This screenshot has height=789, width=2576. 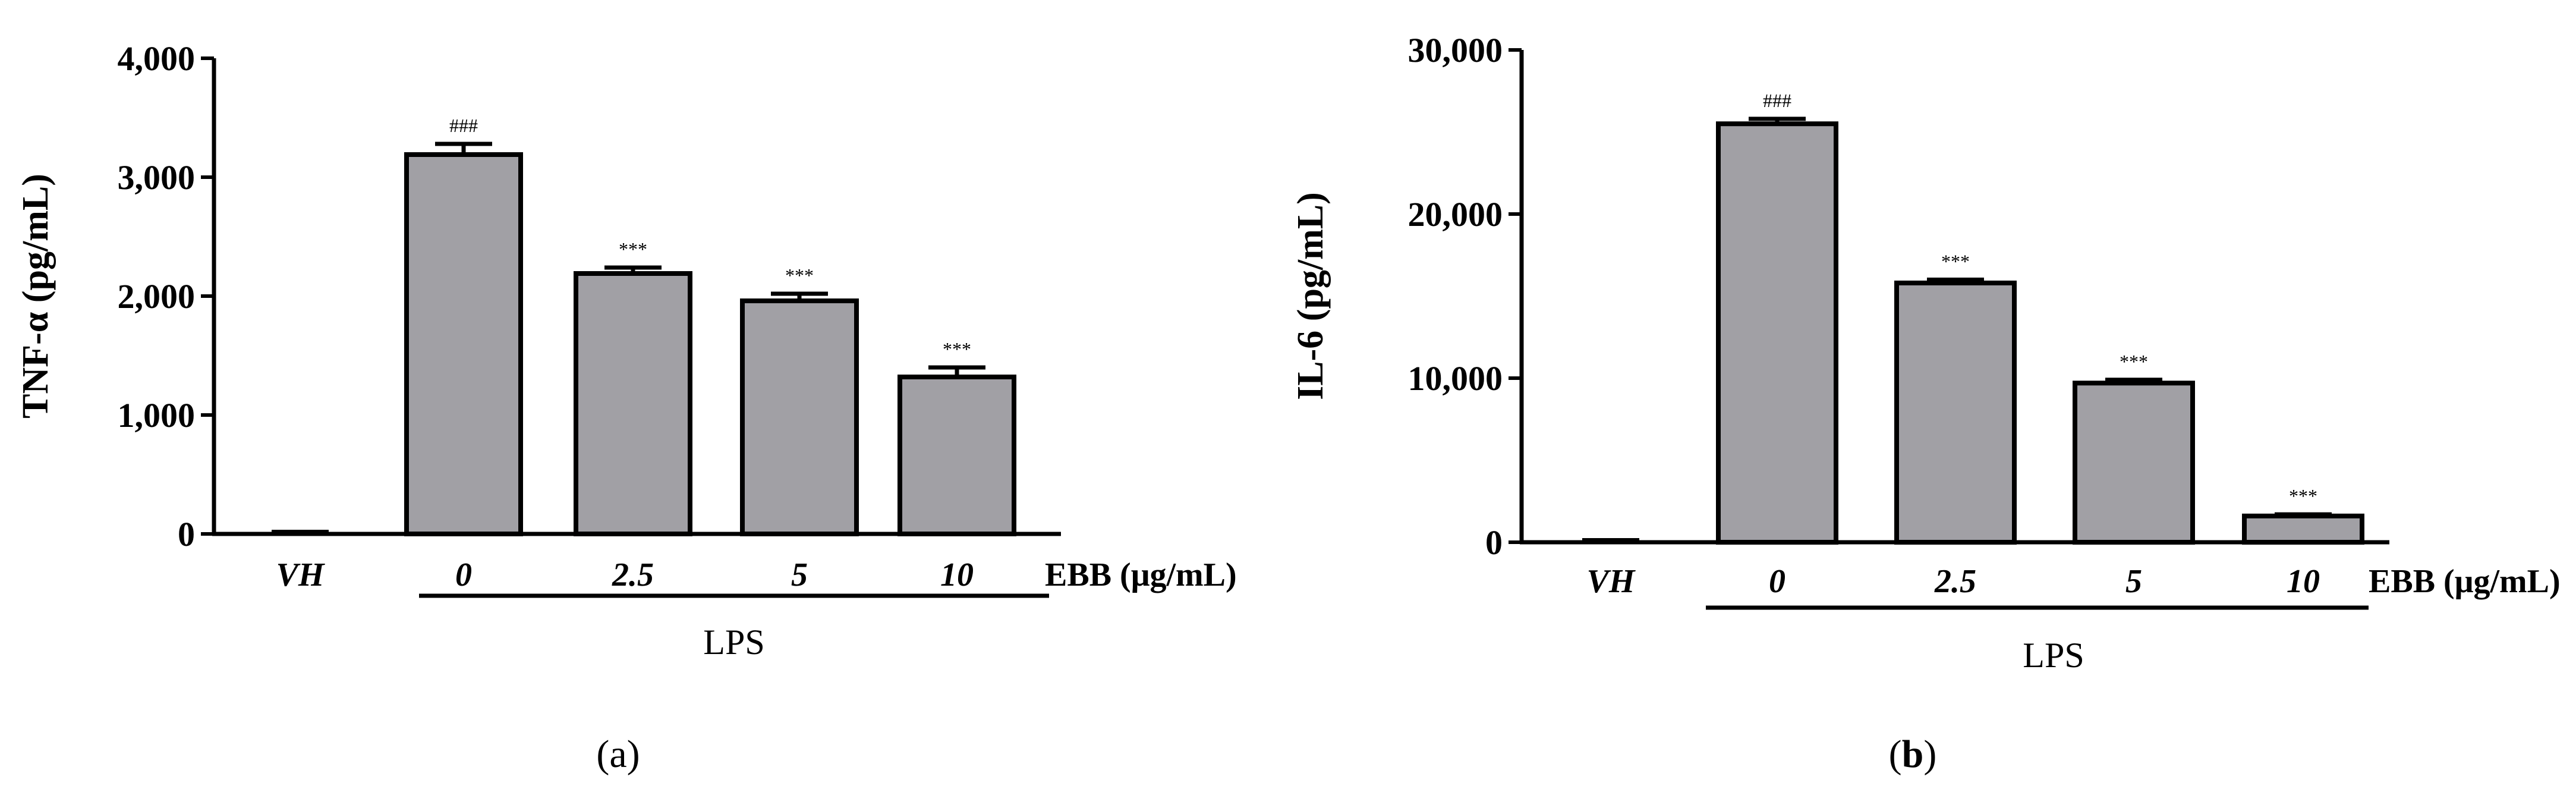 I want to click on panel-label: (b), so click(x=1913, y=754).